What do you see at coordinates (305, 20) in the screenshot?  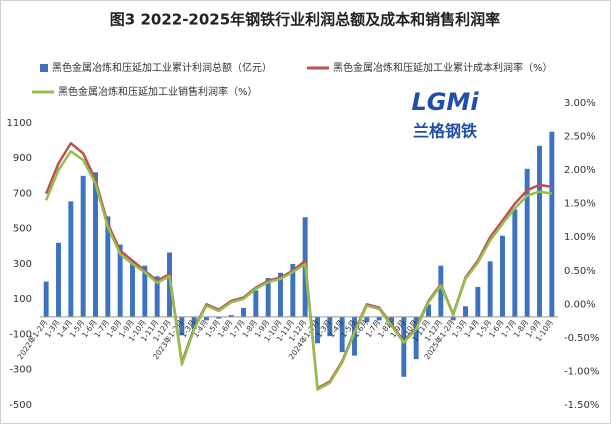 I see `chart-title: 图3 2022-2025年钢铁行业利润总额及成本和销售利润率` at bounding box center [305, 20].